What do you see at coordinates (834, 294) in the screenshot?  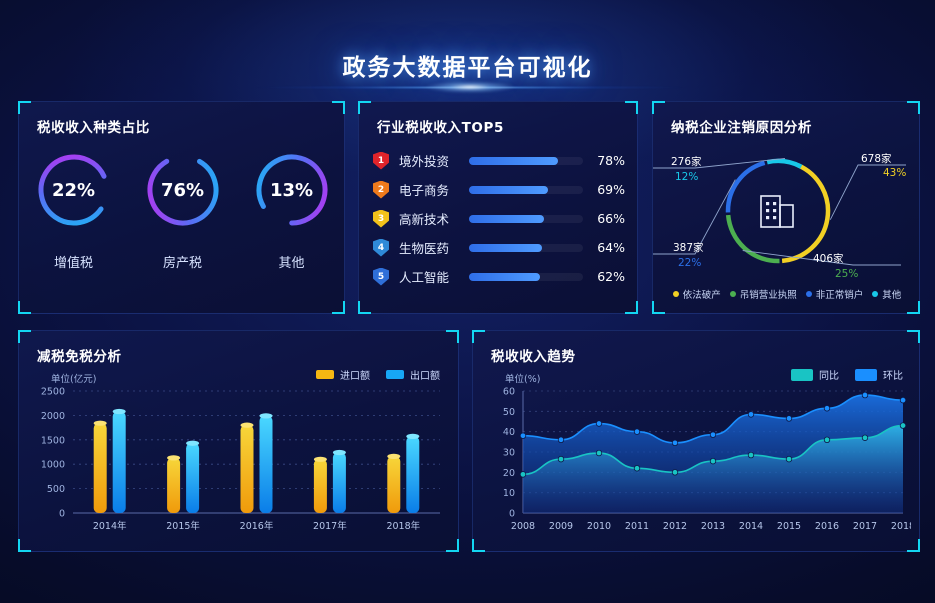 I see `legend-item: 非正常销户` at bounding box center [834, 294].